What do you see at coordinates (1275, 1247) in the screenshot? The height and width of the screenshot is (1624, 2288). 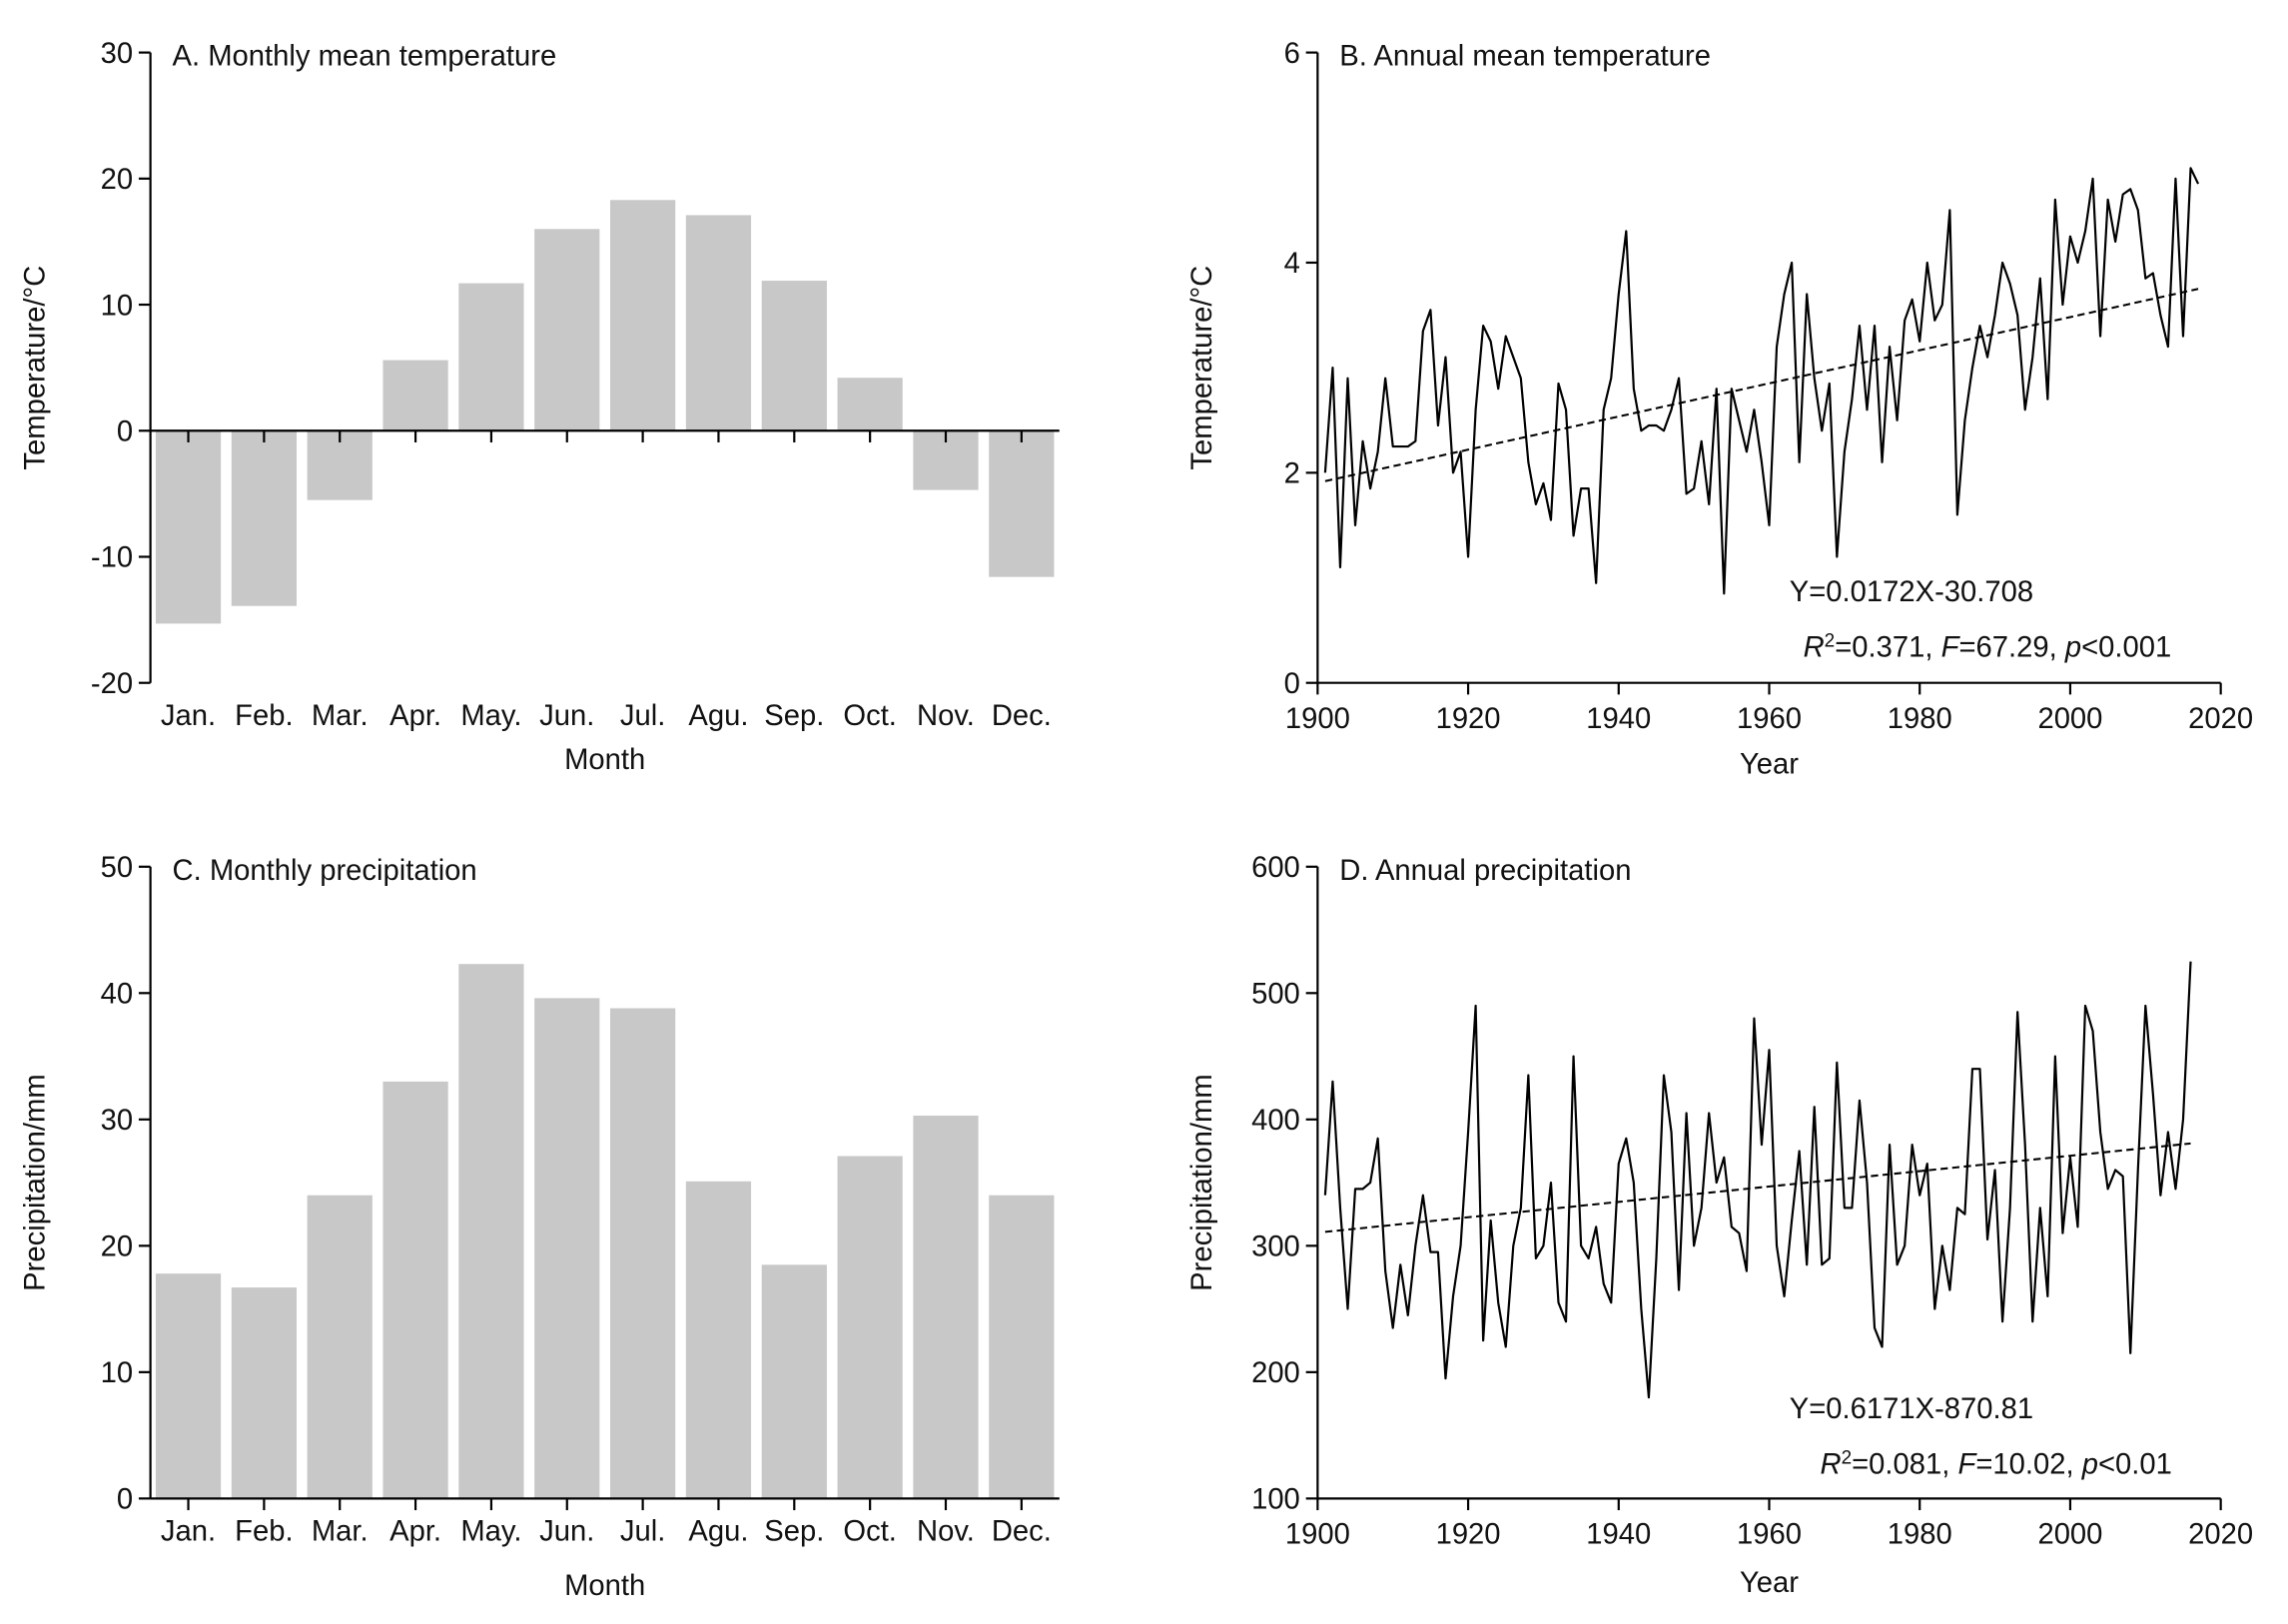 I see `y-tick-label: 300` at bounding box center [1275, 1247].